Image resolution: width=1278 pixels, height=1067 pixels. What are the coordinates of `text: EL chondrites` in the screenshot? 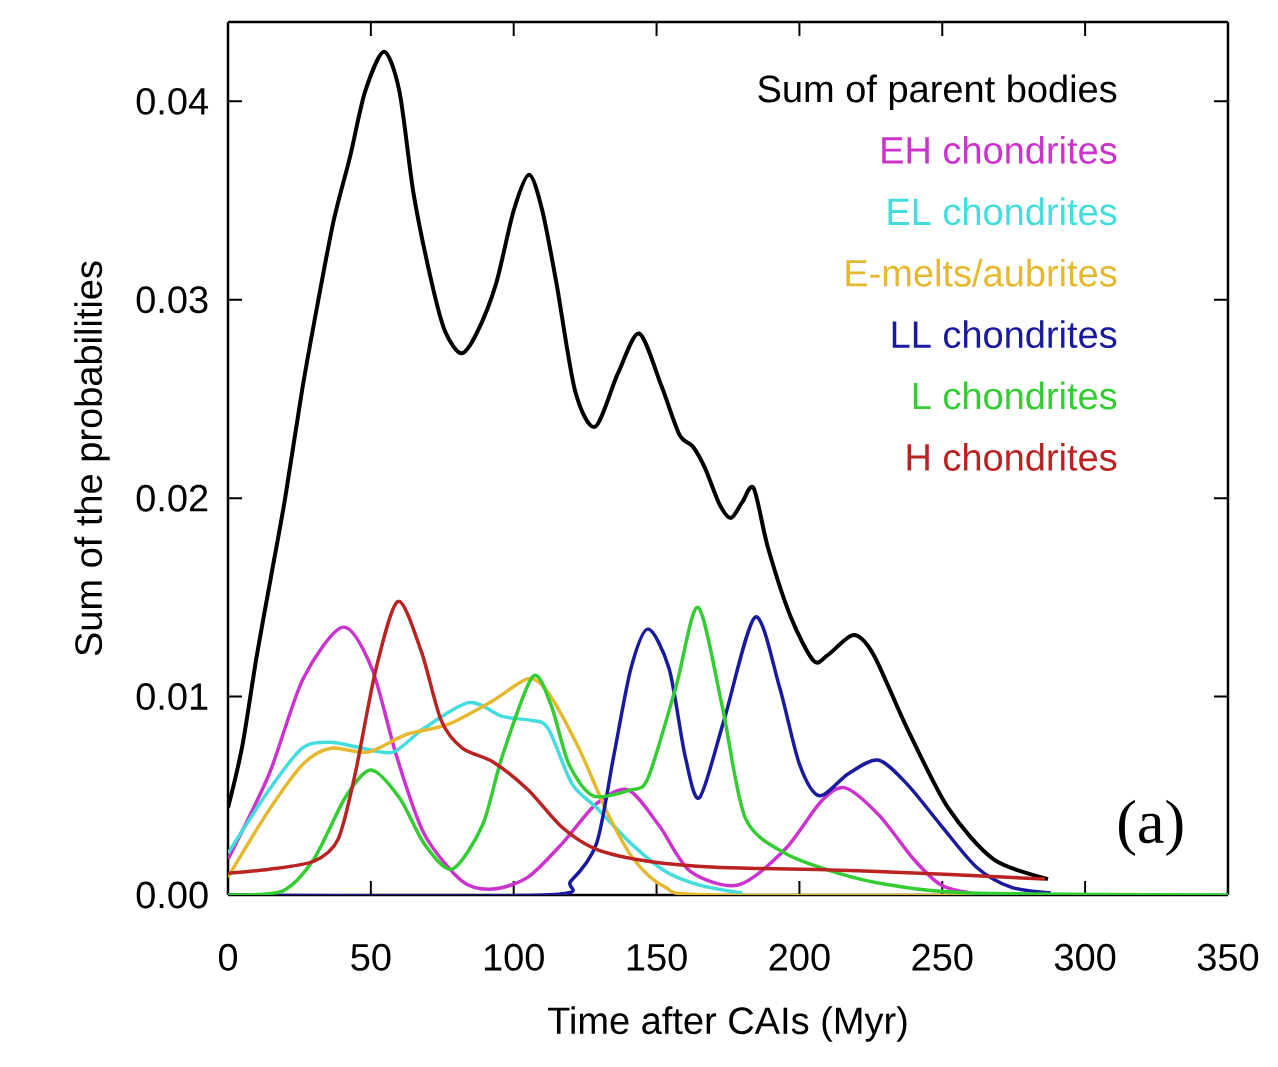 It's located at (1002, 211).